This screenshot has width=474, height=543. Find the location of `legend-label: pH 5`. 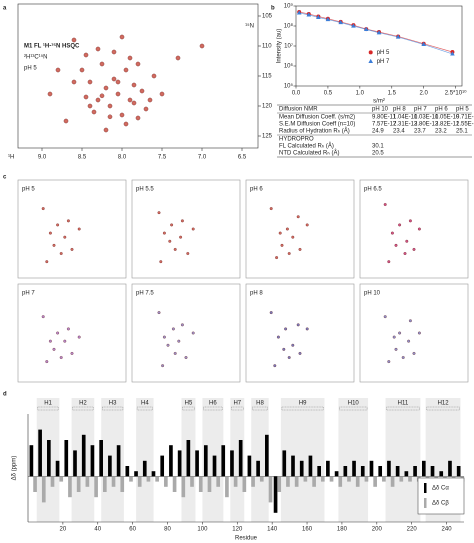

legend-label: pH 5 is located at coordinates (383, 53).